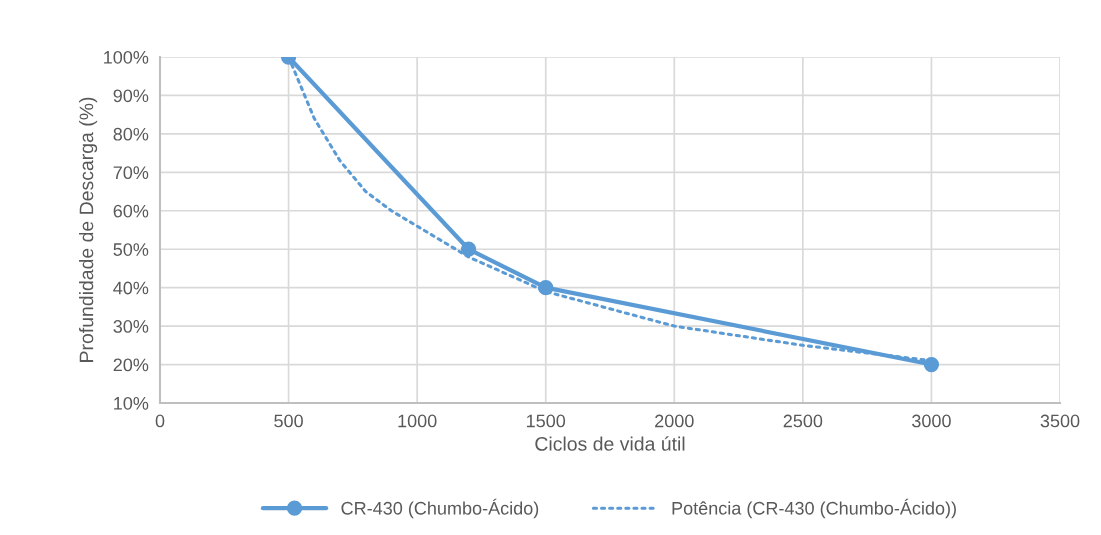  I want to click on x-tick-label: 2000, so click(674, 421).